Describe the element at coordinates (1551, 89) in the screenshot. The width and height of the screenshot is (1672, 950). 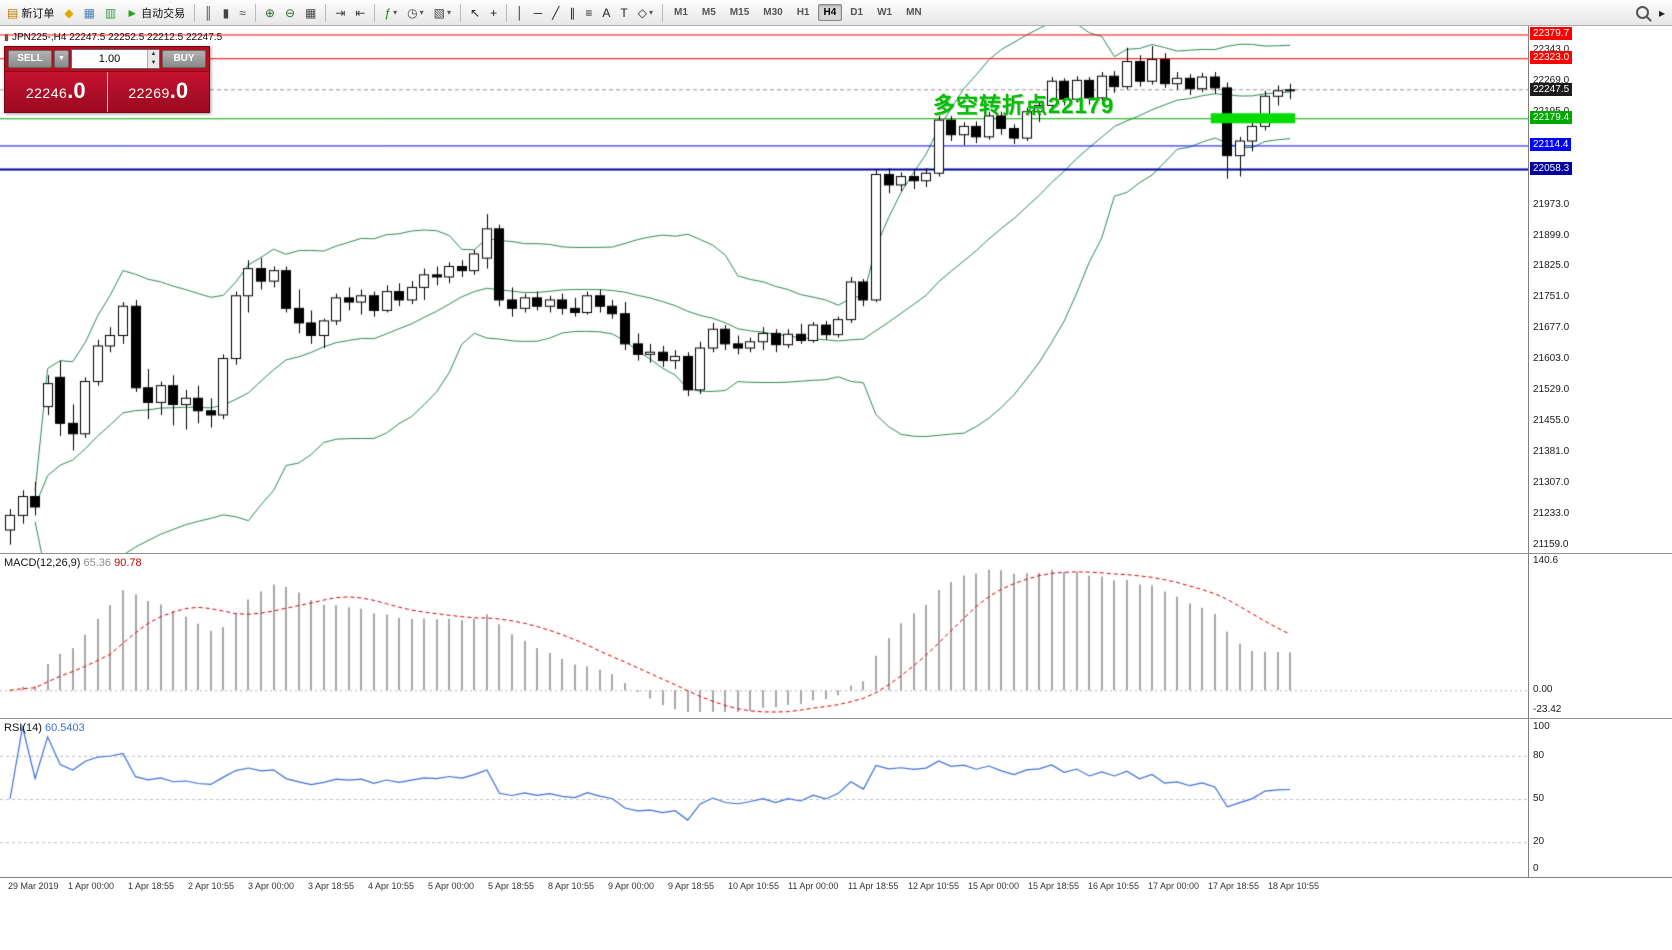
I see `current-price-label: 22247.5` at that location.